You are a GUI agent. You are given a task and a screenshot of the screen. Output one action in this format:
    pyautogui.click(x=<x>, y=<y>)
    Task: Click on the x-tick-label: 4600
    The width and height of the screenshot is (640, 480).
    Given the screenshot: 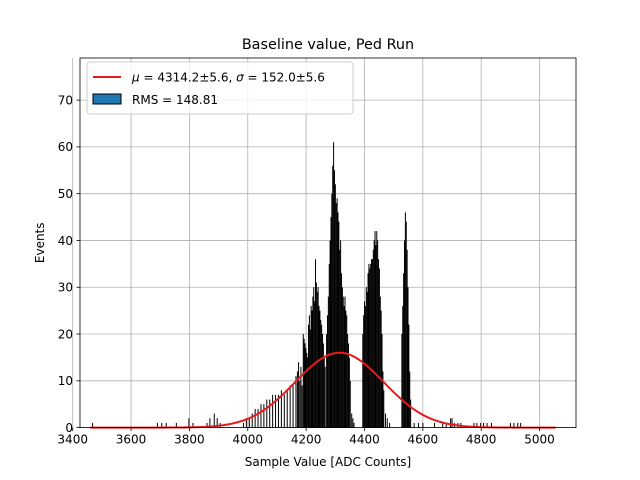 What is the action you would take?
    pyautogui.click(x=423, y=440)
    